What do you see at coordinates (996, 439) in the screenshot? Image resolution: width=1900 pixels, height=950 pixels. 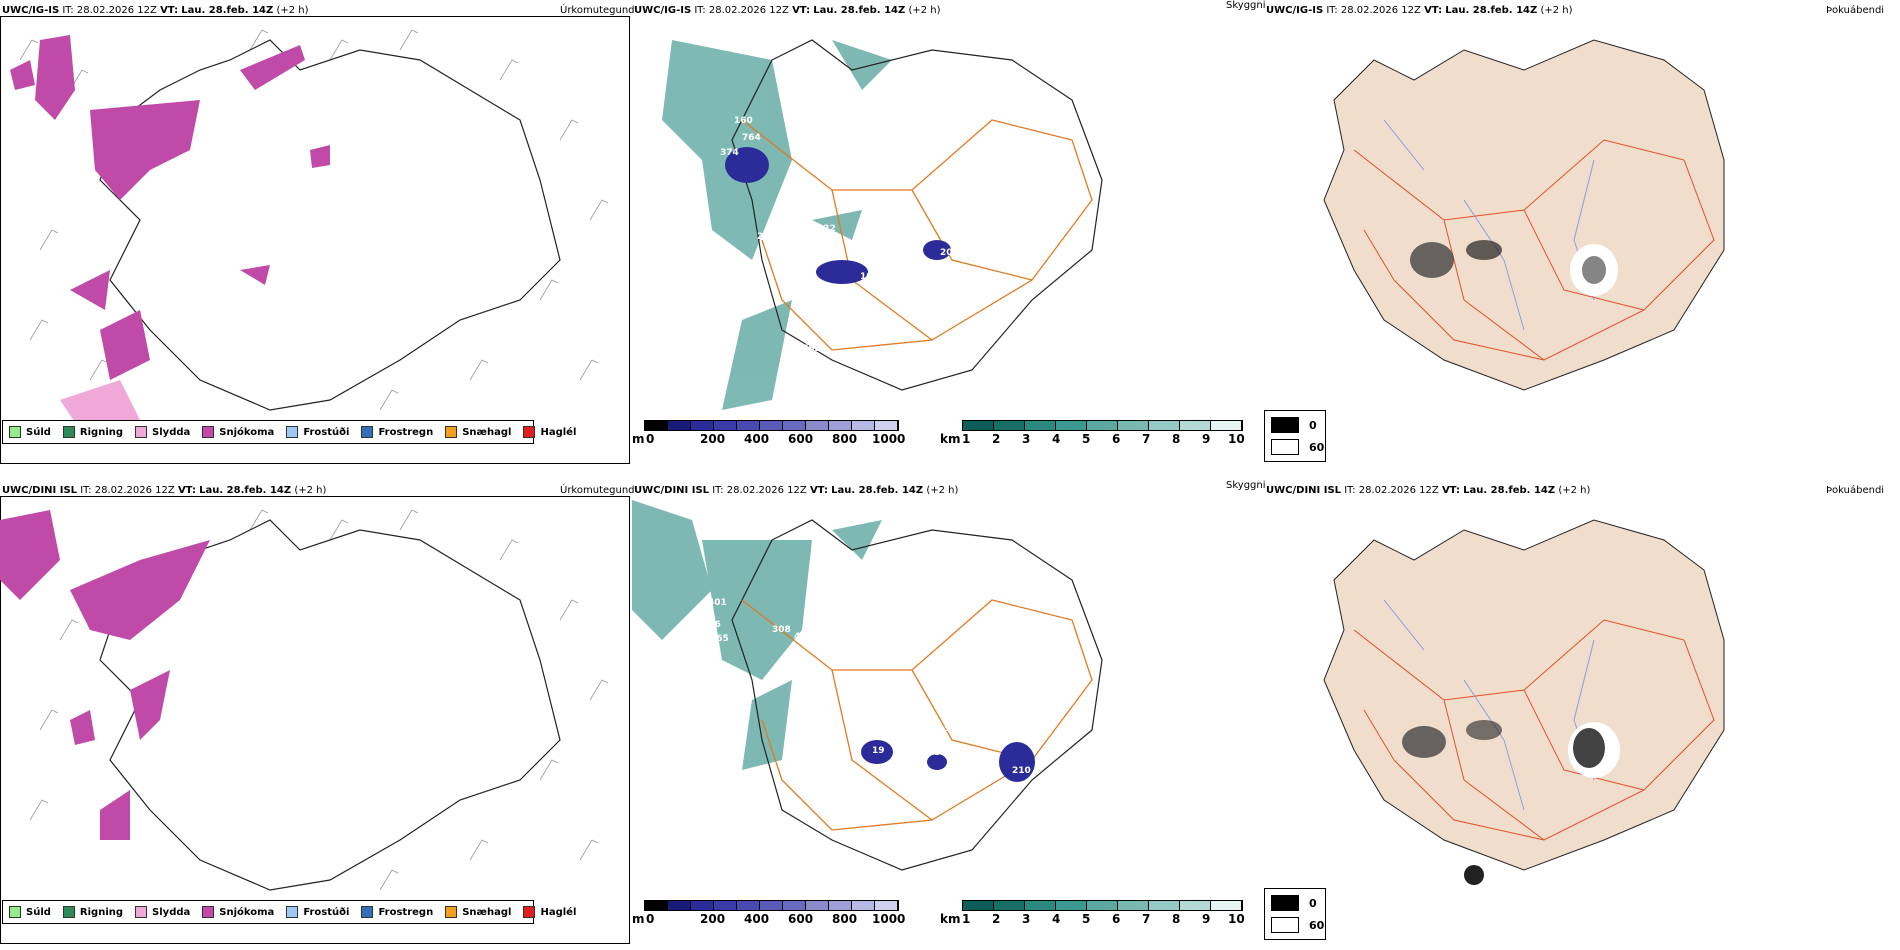 I see `tick: 2` at bounding box center [996, 439].